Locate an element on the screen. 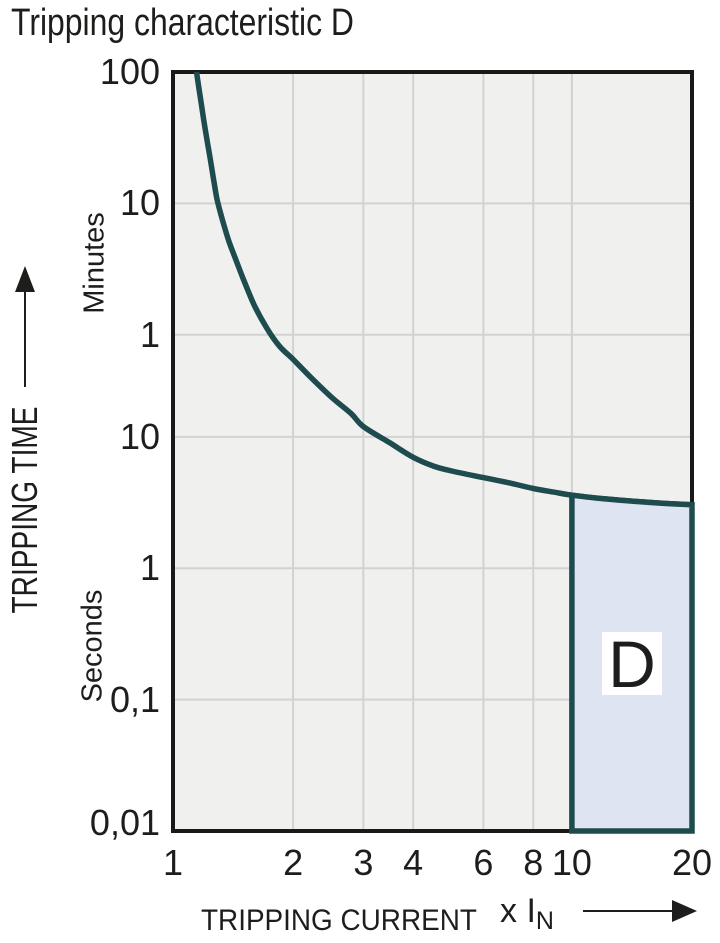  x-axis-title: TRIPPING CURRENT is located at coordinates (339, 920).